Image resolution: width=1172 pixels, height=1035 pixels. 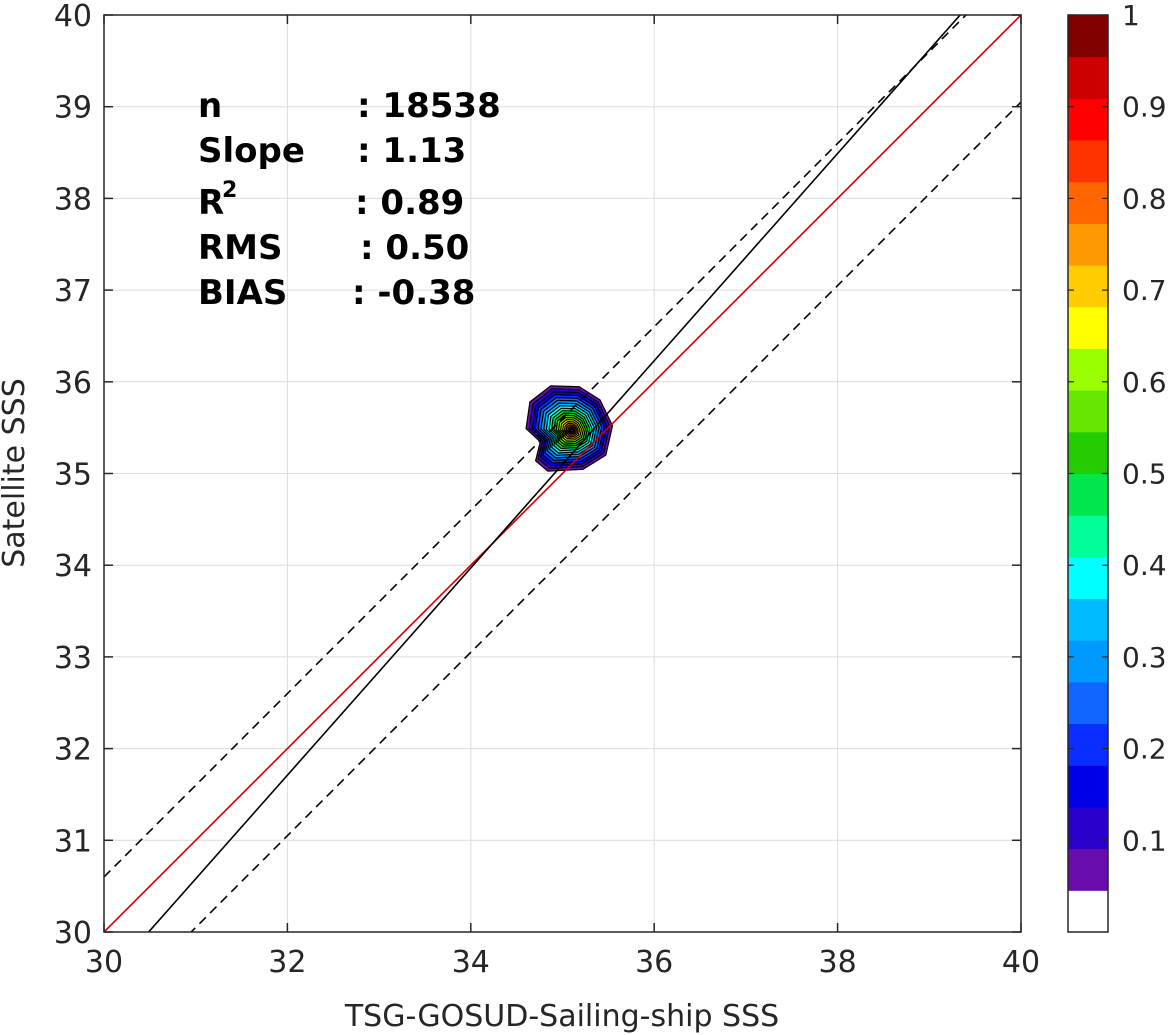 I want to click on y-tick-label: 37, so click(x=73, y=291).